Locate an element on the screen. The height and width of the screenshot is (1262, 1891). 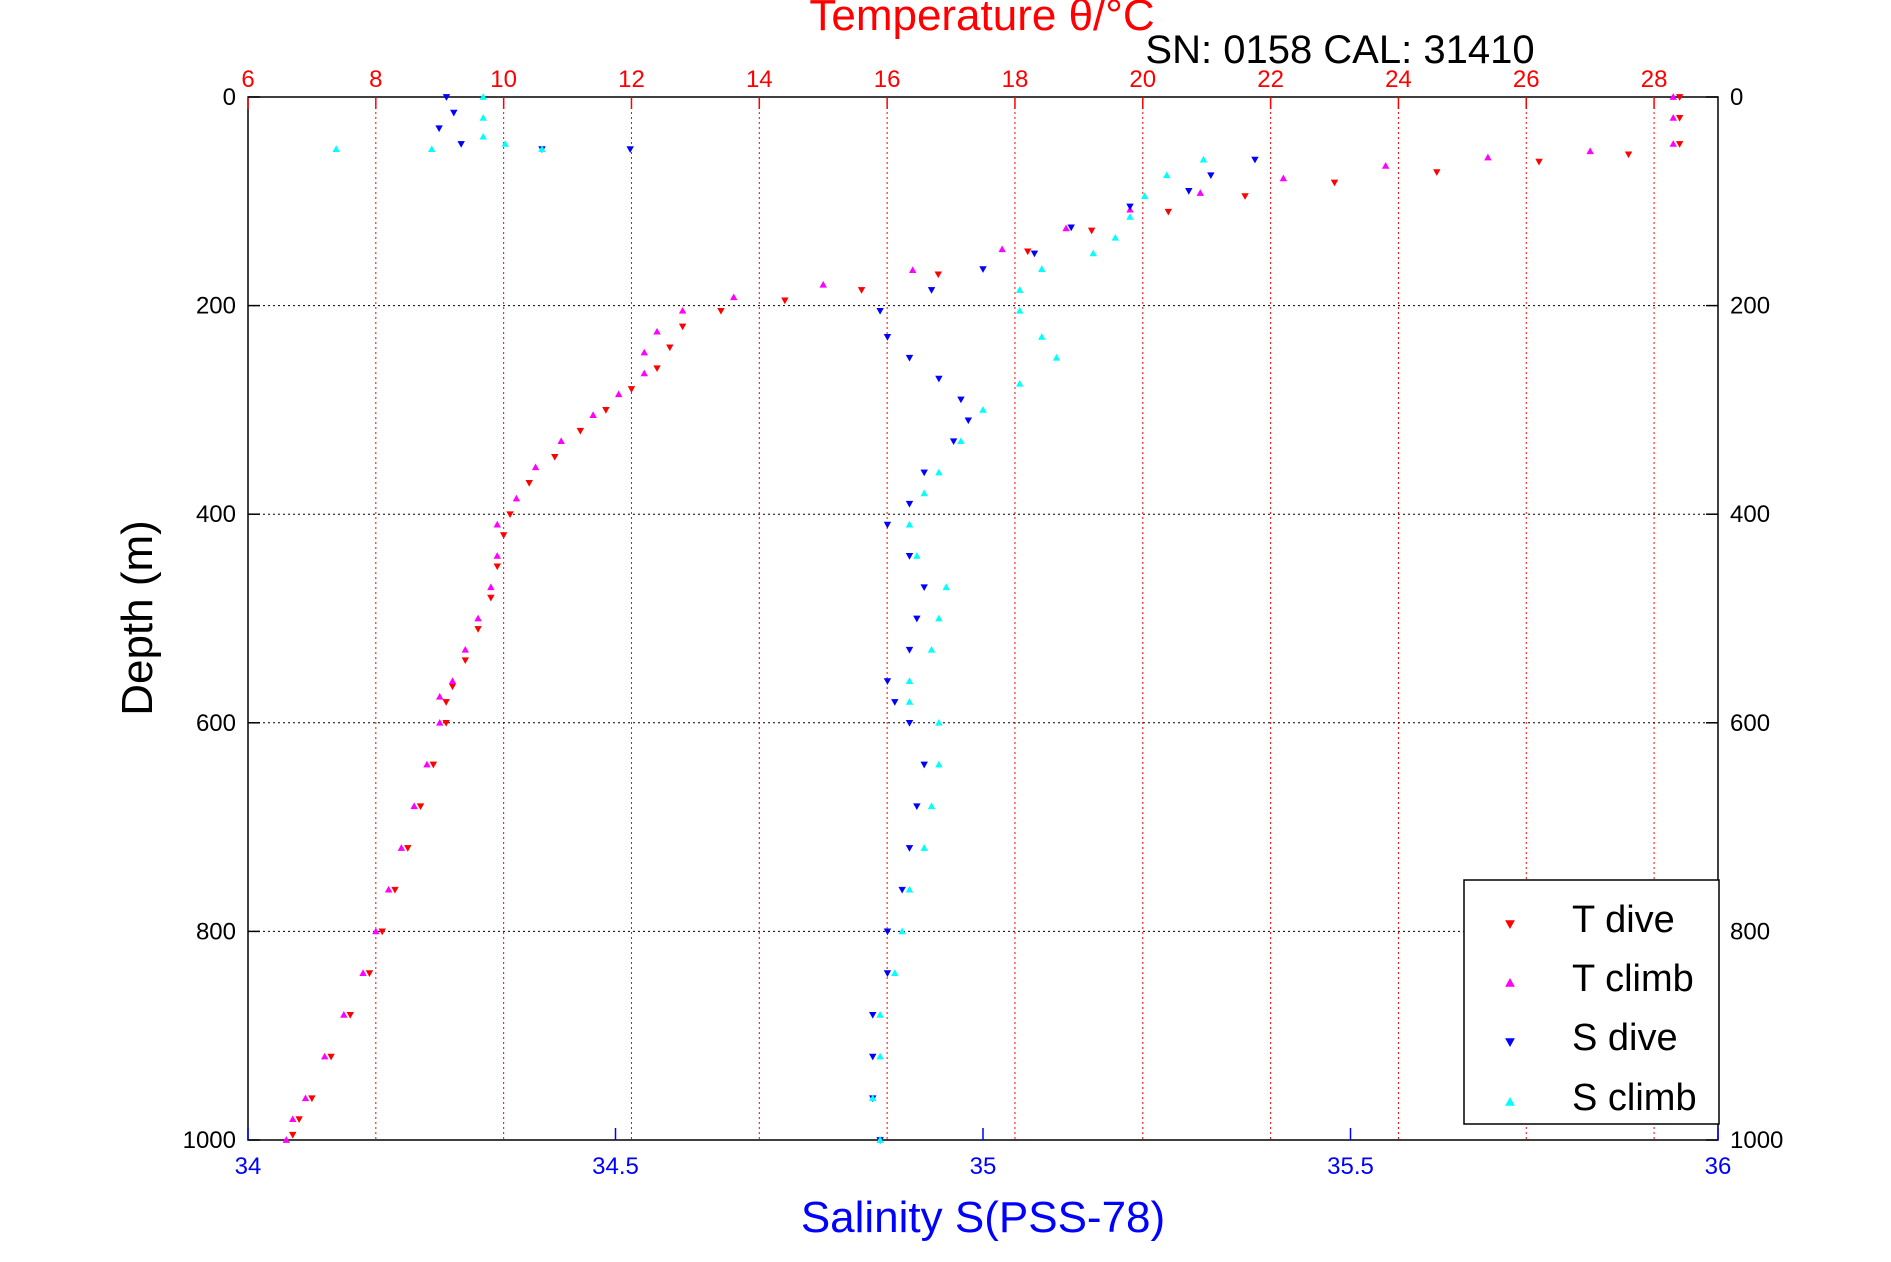
tick-label-depth-right: 600 is located at coordinates (1750, 723).